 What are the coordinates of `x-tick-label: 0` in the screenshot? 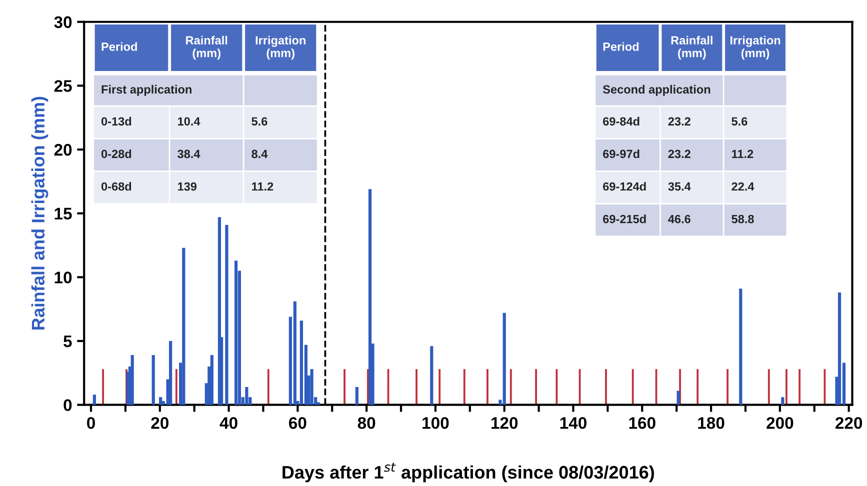 It's located at (91, 423).